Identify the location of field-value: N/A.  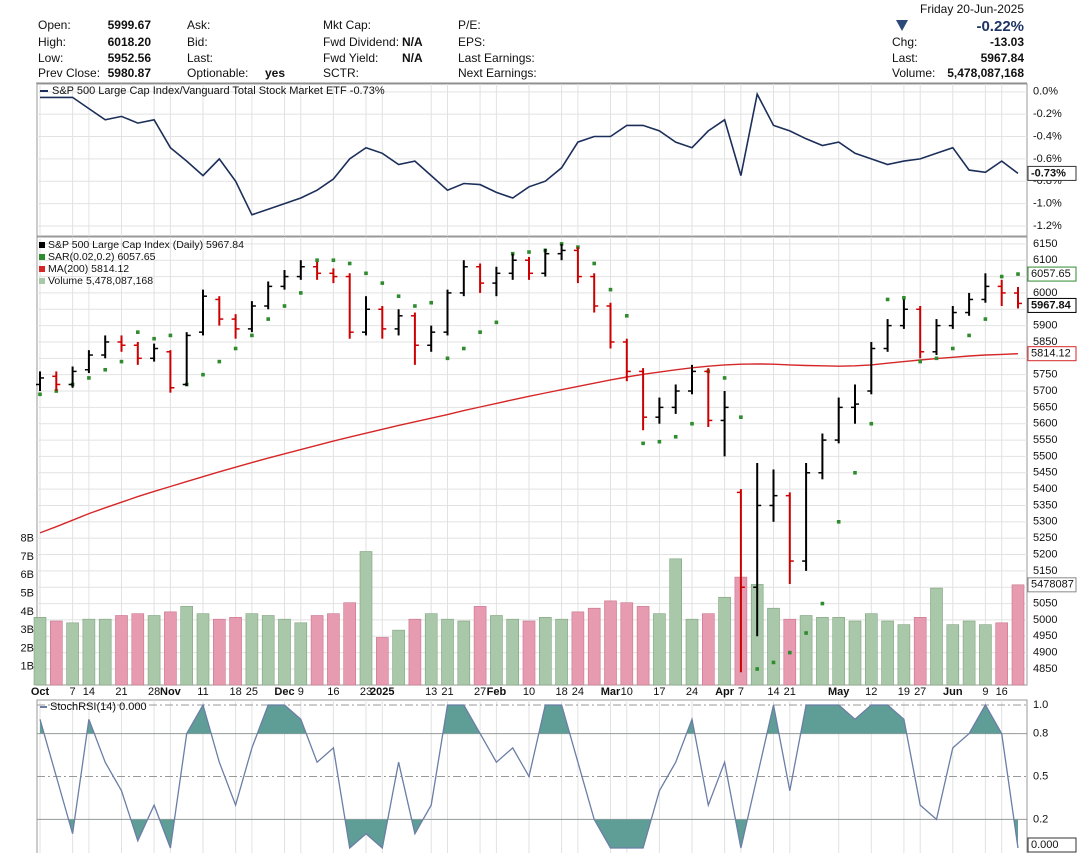
(412, 58).